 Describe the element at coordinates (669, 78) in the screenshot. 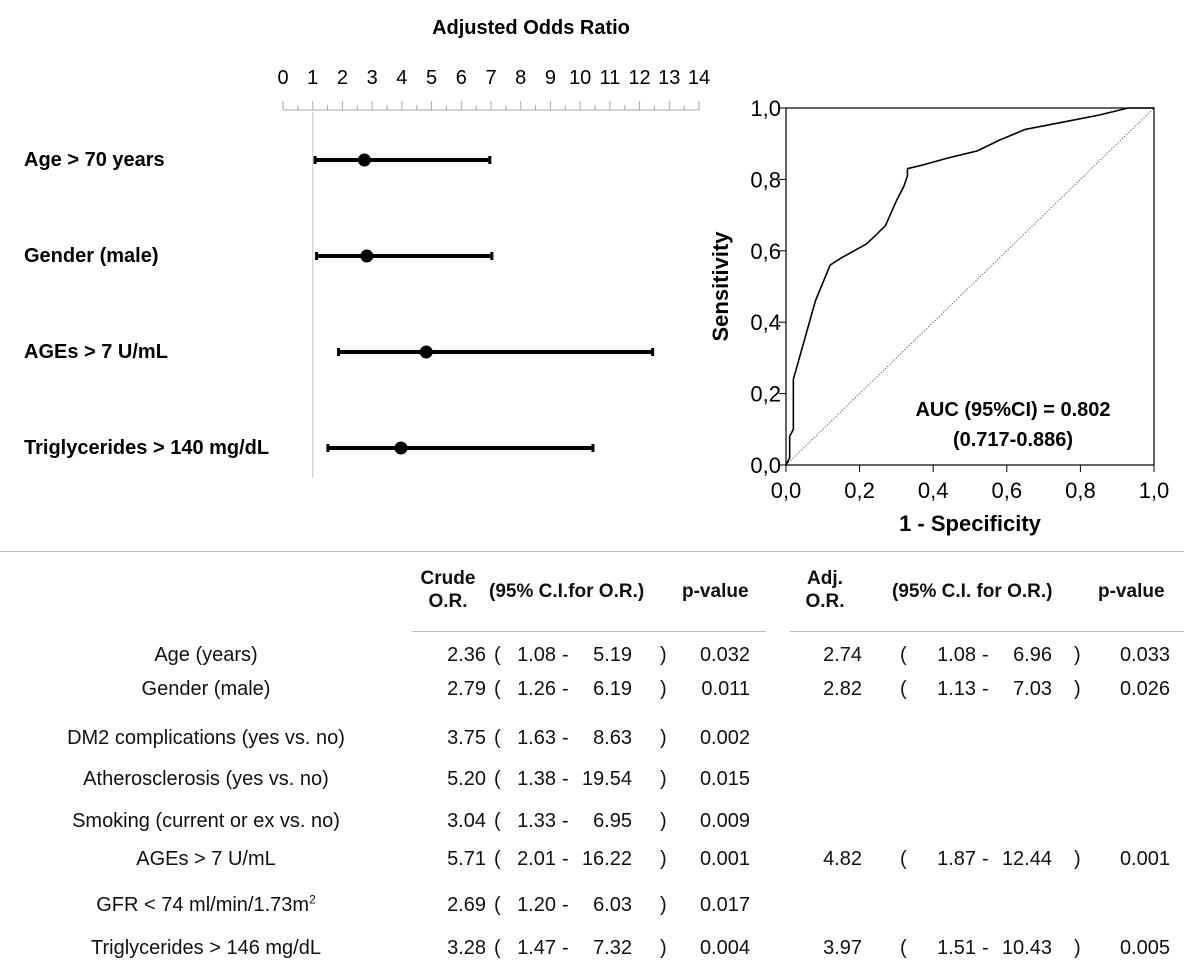

I see `forest-tick-label: 13` at that location.